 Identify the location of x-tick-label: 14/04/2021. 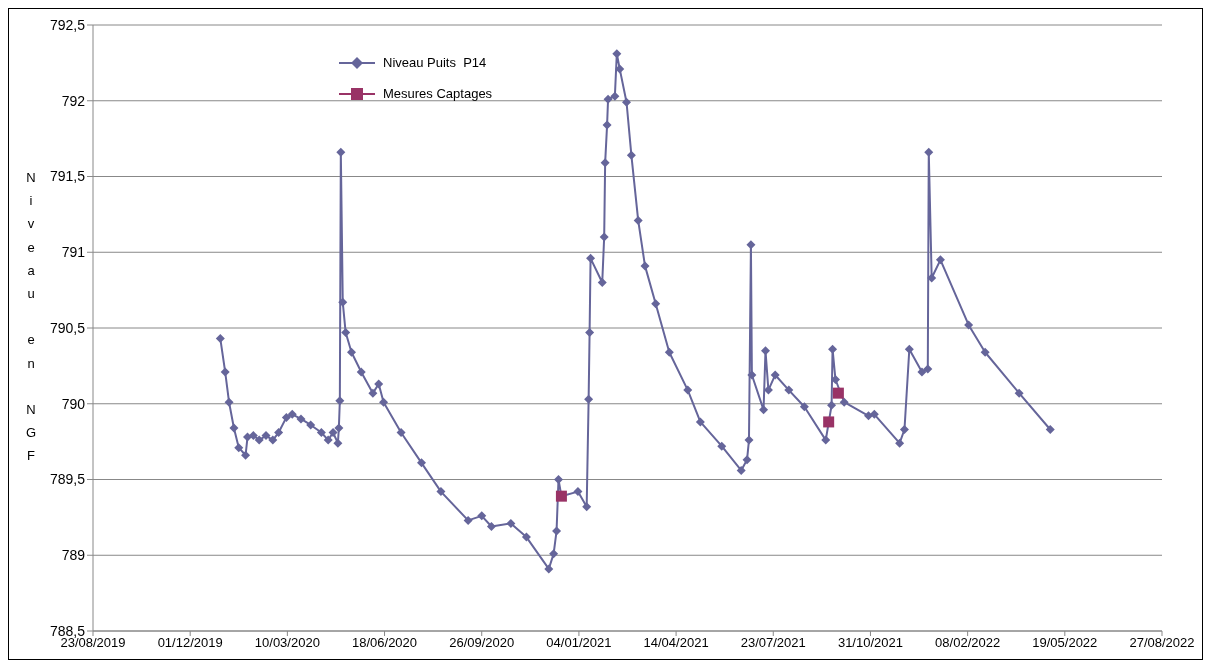
(676, 643).